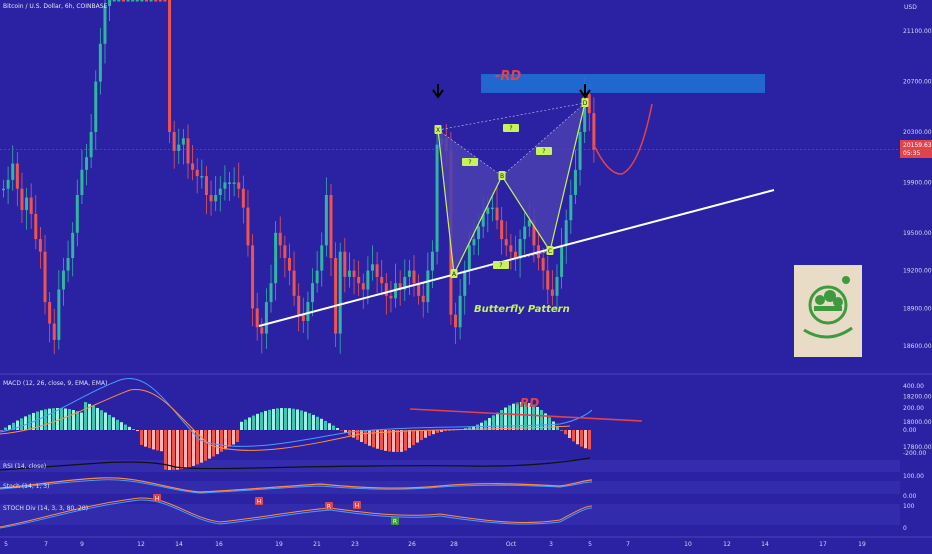 The width and height of the screenshot is (932, 554). Describe the element at coordinates (45, 508) in the screenshot. I see `stoch-div-label: STOCH Div (14, 3, 3, 80, 20)` at that location.